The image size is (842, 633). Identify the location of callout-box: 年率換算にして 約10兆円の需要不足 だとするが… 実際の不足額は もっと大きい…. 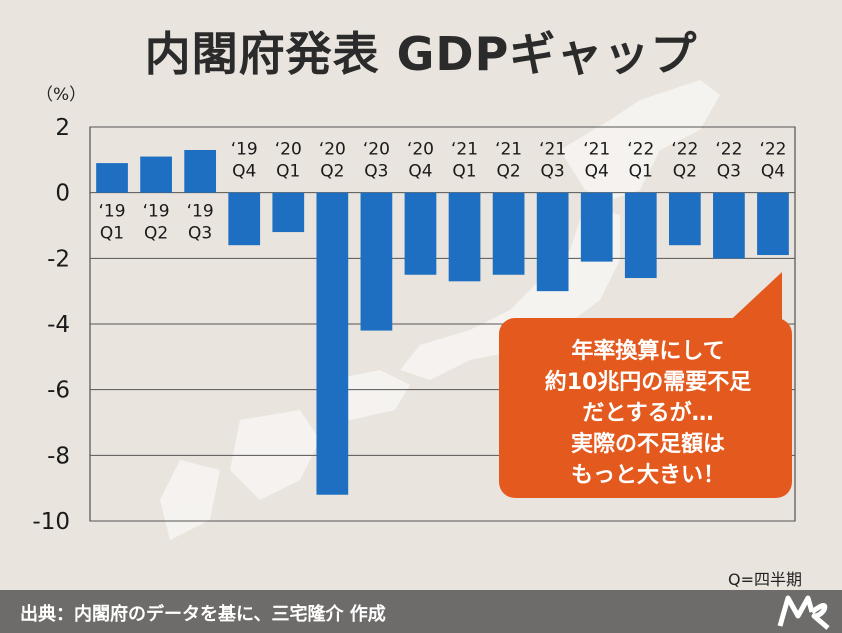
(645, 408).